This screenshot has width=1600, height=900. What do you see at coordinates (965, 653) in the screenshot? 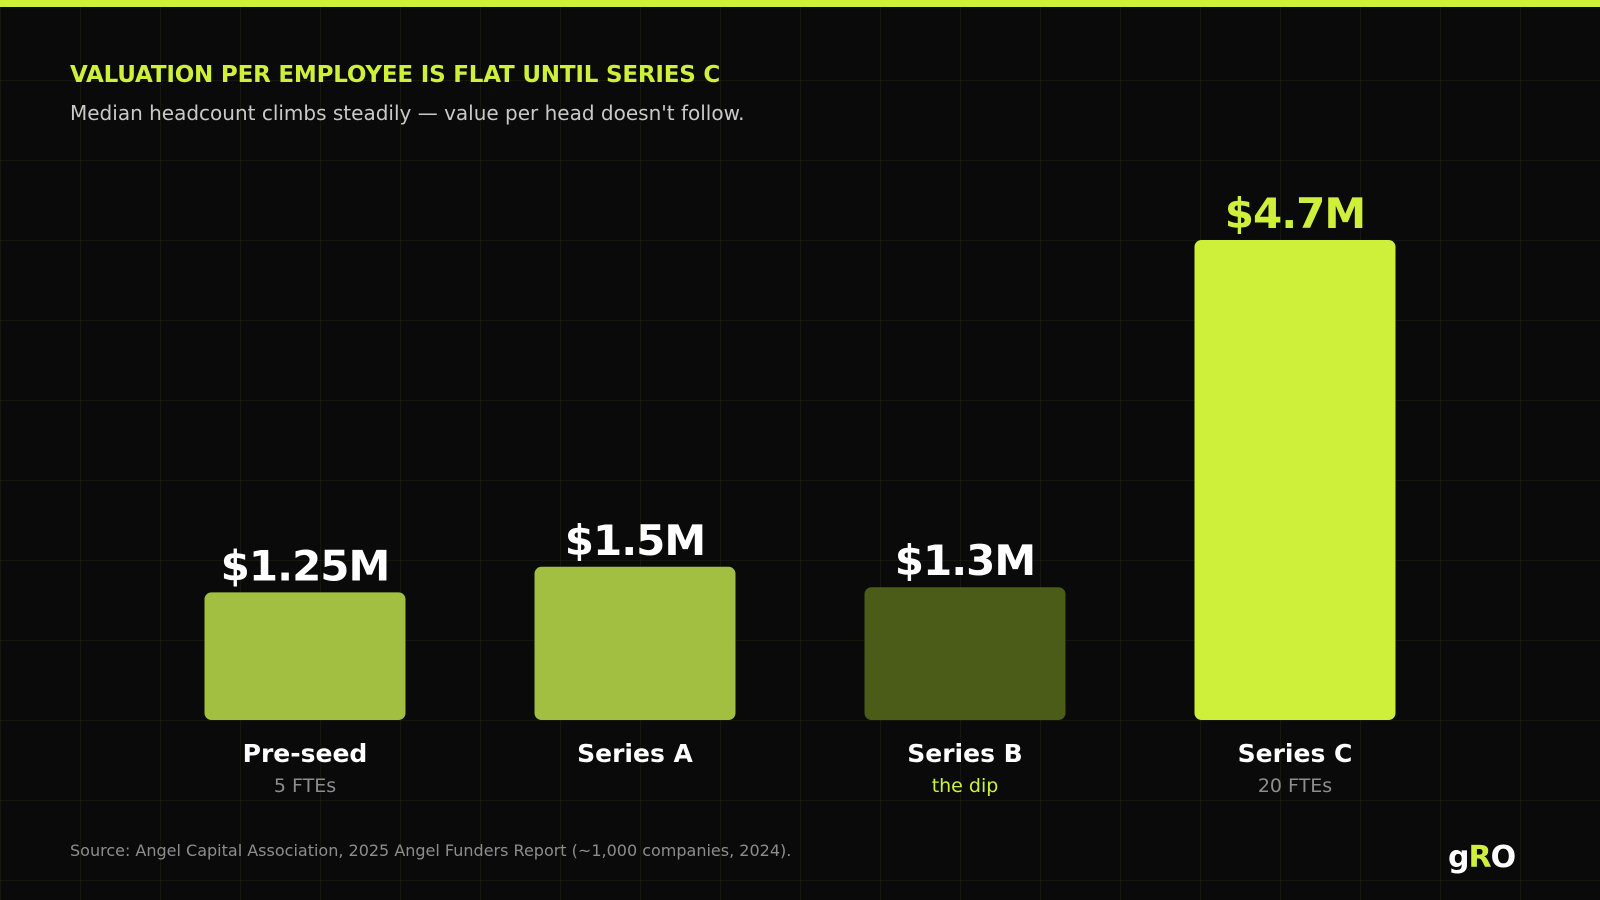
I see `bar-series-b` at bounding box center [965, 653].